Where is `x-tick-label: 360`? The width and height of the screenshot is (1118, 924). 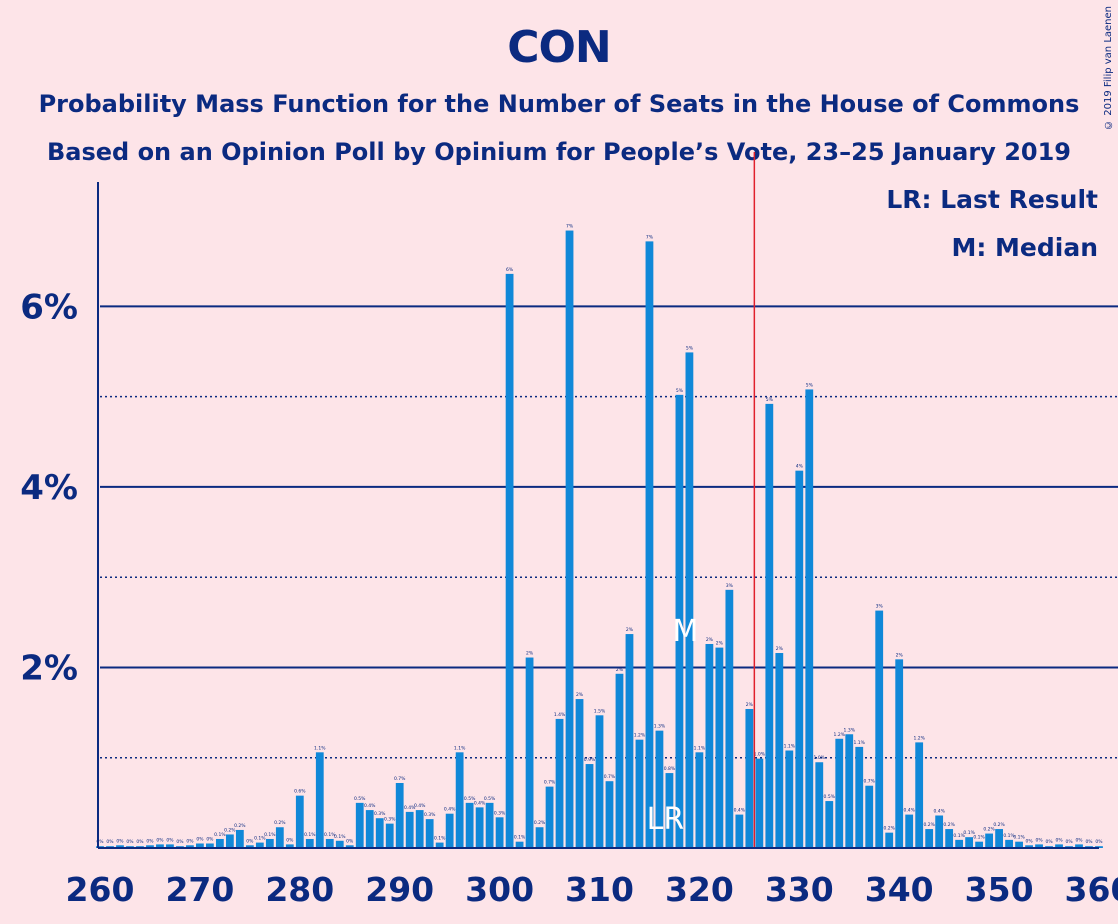
x-tick-label: 360 is located at coordinates (1091, 889).